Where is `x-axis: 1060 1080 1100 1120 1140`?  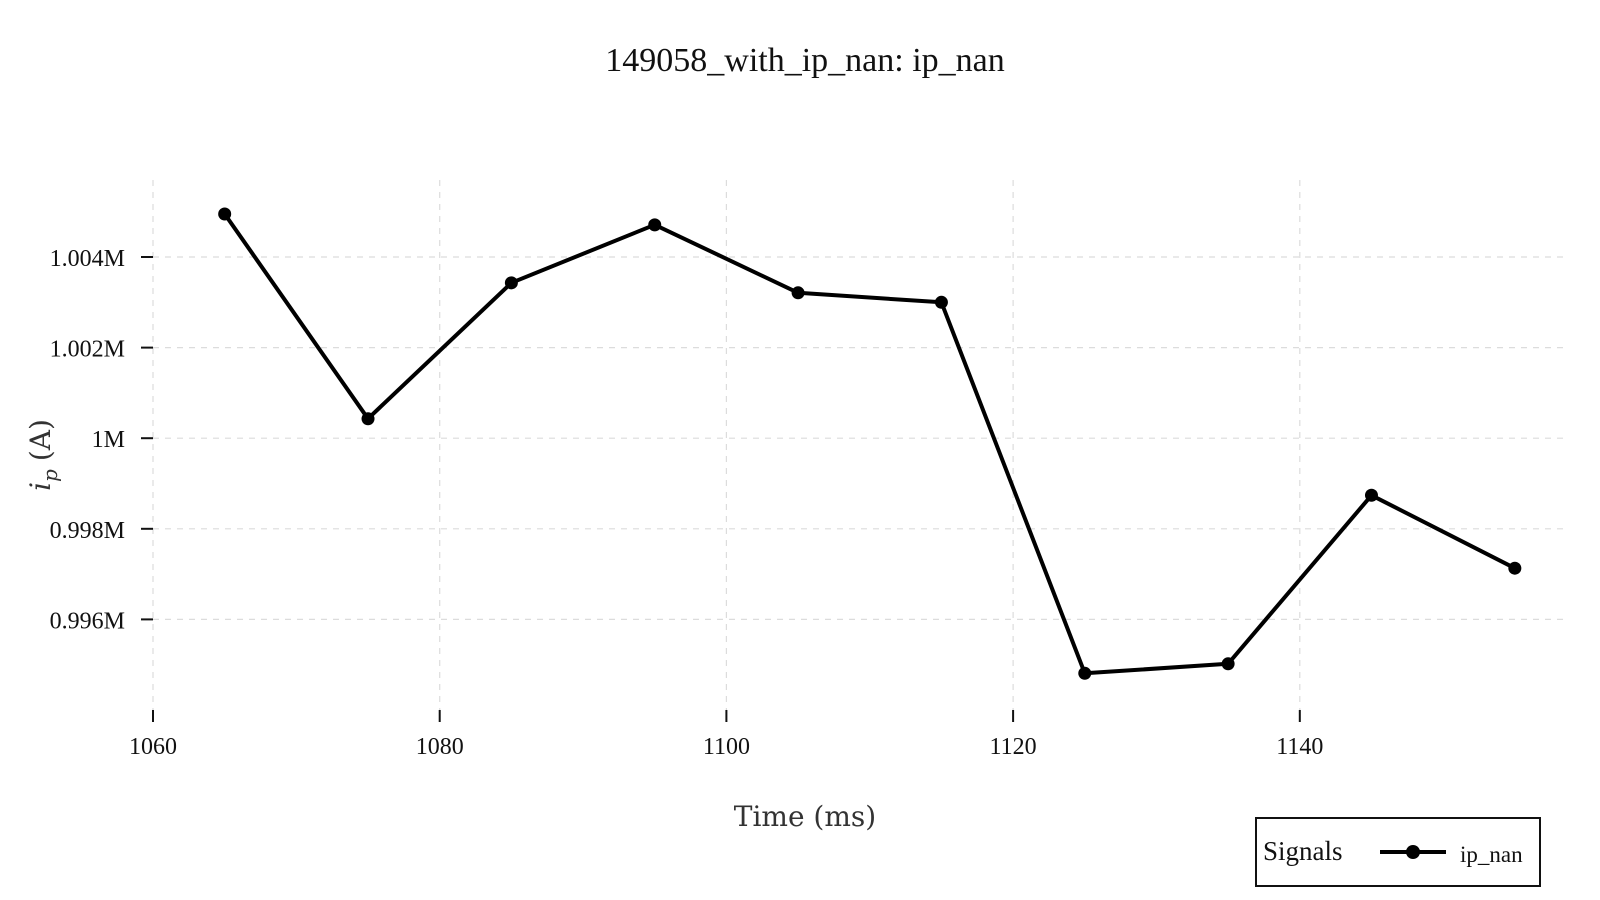
x-axis: 1060 1080 1100 1120 1140 is located at coordinates (726, 735).